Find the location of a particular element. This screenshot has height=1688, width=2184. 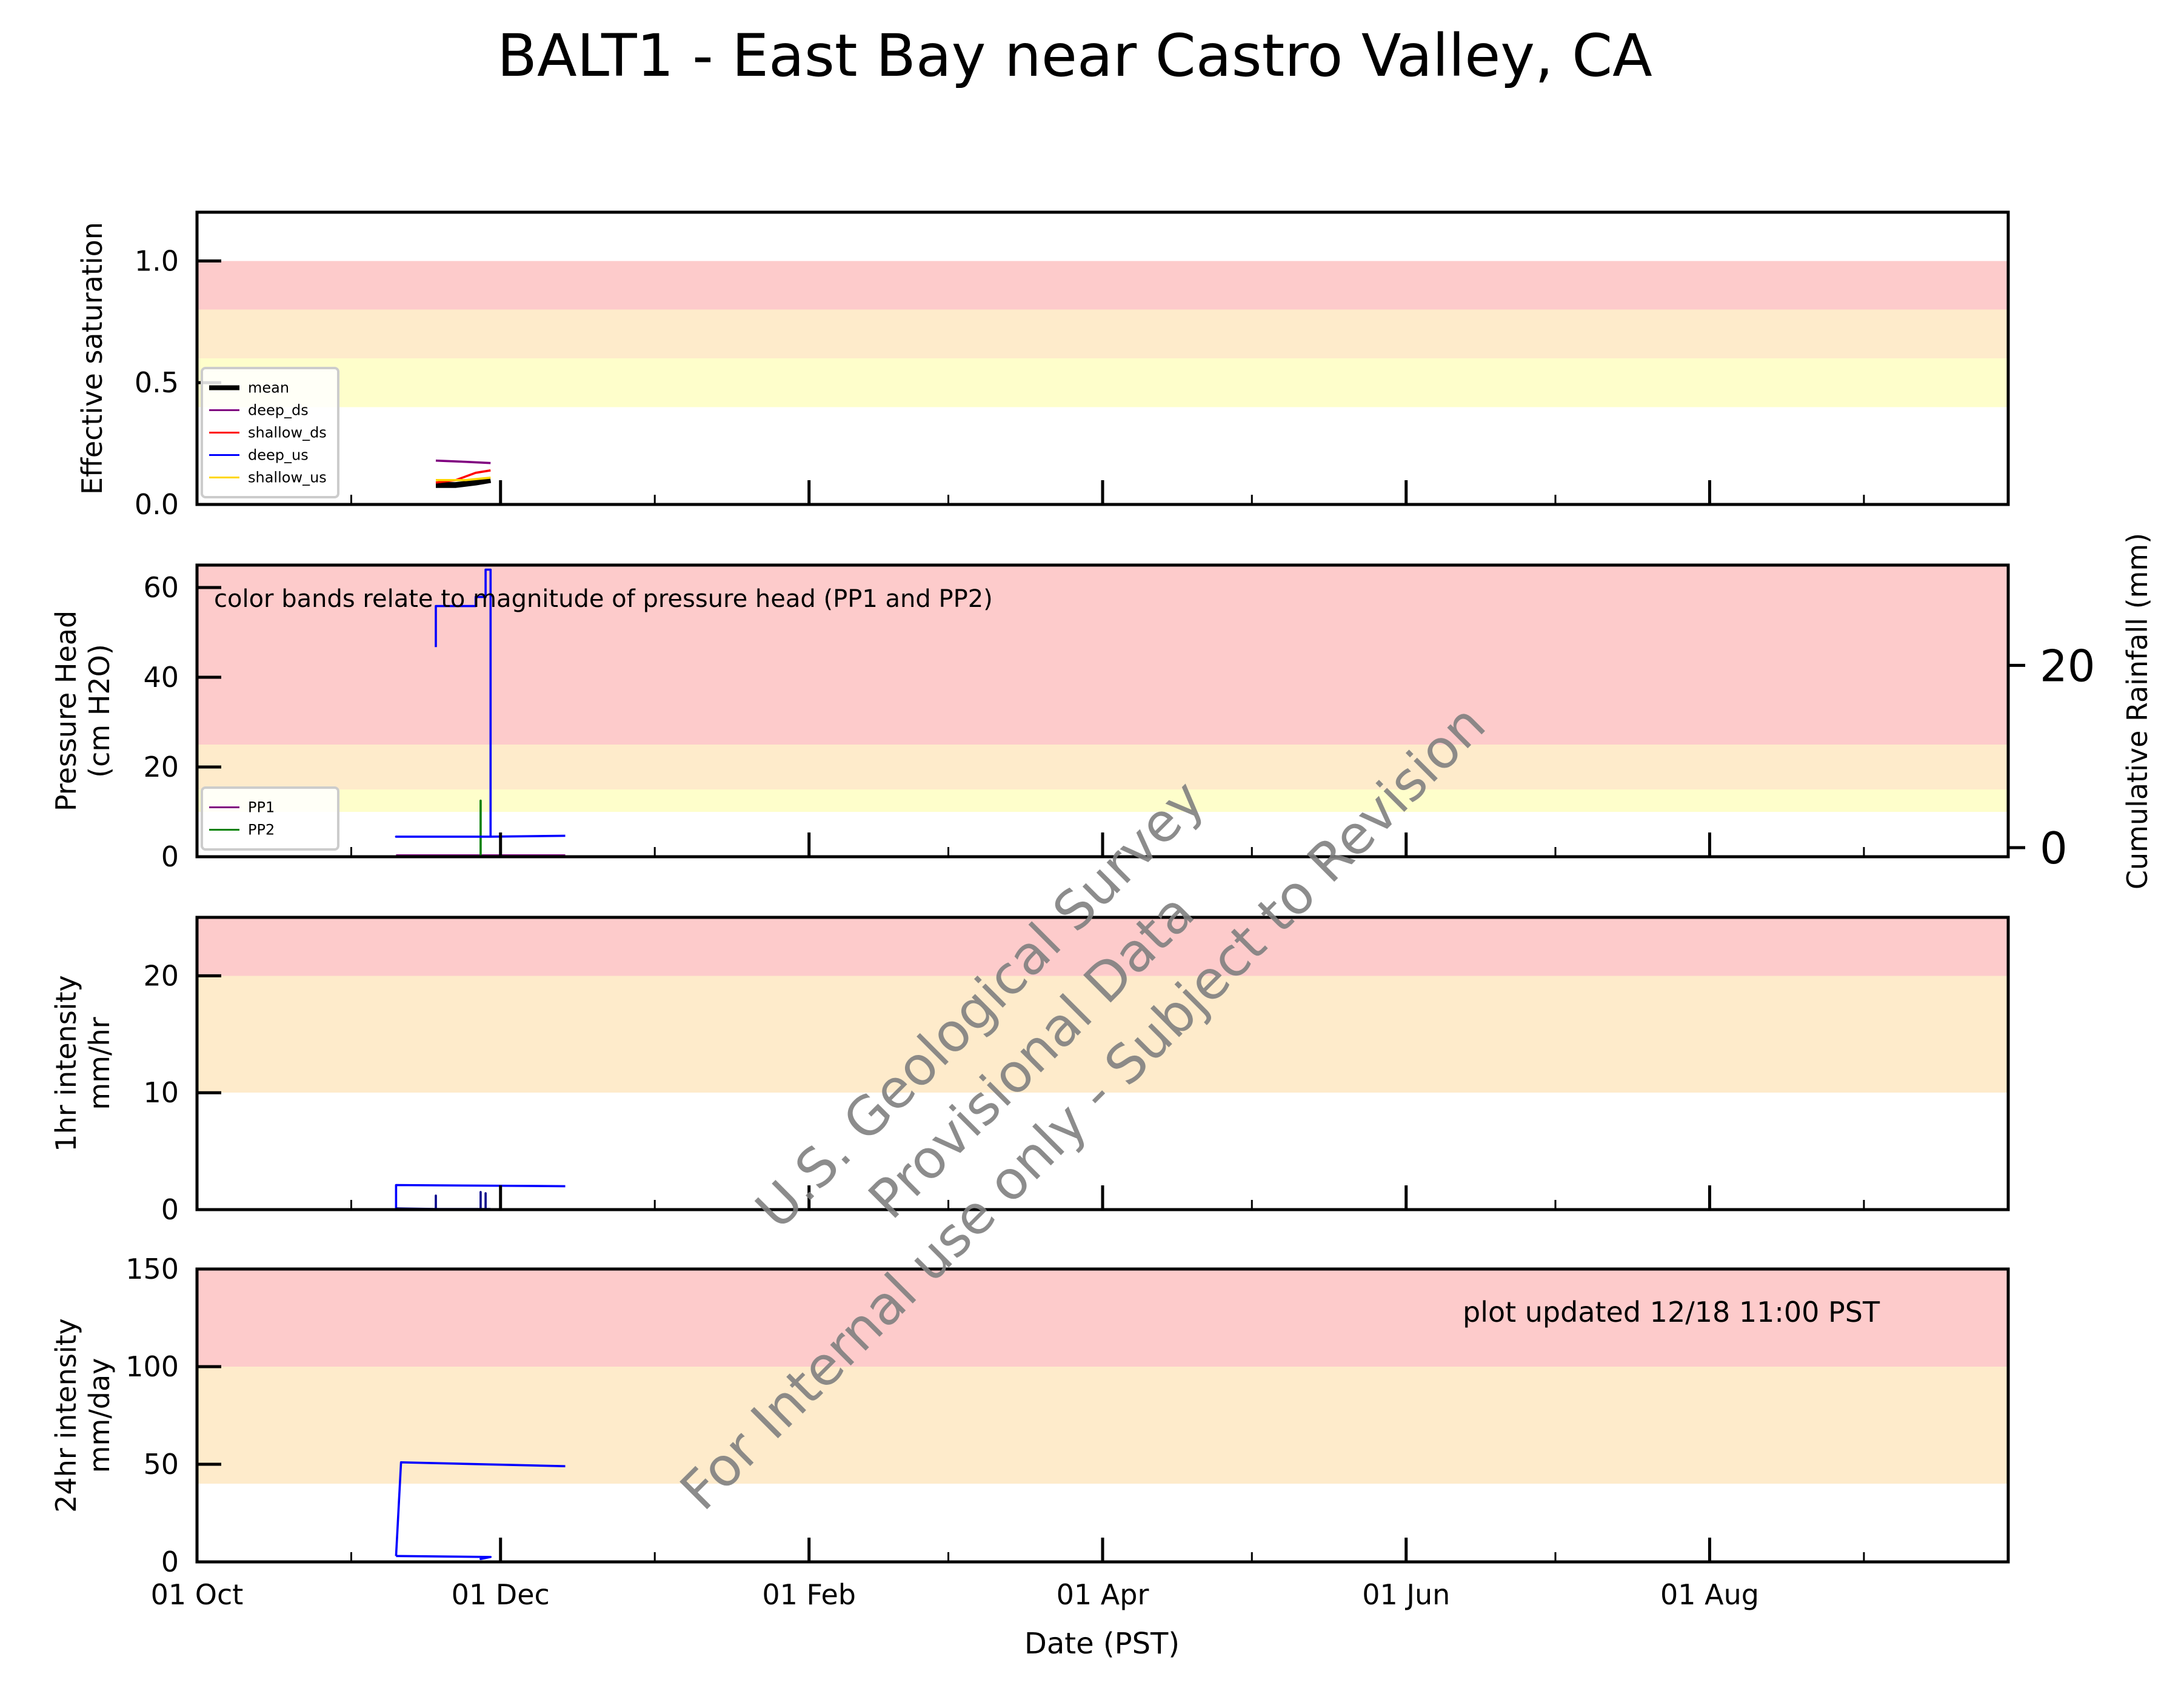

legend-label: deep_ds is located at coordinates (278, 410).